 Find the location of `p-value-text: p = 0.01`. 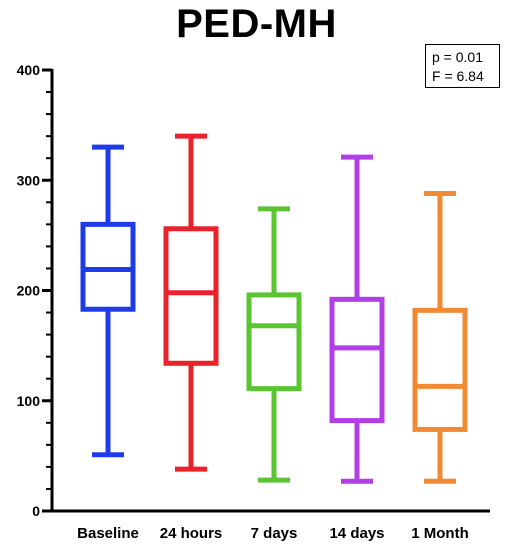

p-value-text: p = 0.01 is located at coordinates (457, 57).